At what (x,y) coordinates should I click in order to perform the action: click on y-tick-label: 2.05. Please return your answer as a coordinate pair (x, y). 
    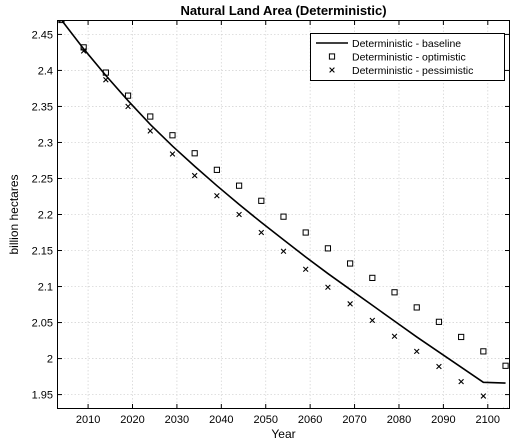
    Looking at the image, I should click on (42, 324).